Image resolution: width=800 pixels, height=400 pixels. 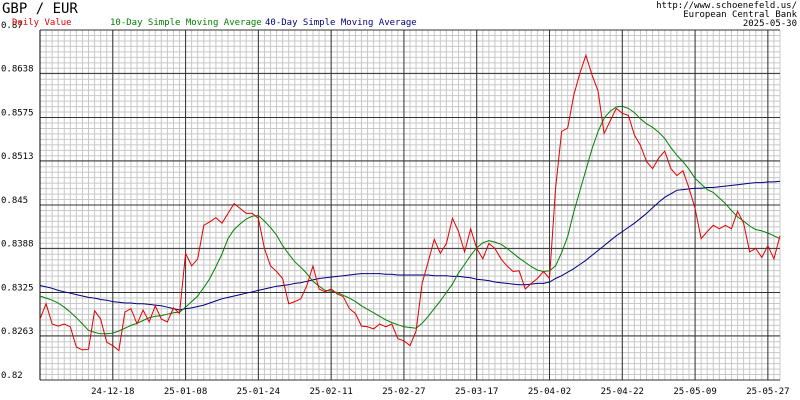 I want to click on y-tick-label: 0.8263, so click(x=17, y=332).